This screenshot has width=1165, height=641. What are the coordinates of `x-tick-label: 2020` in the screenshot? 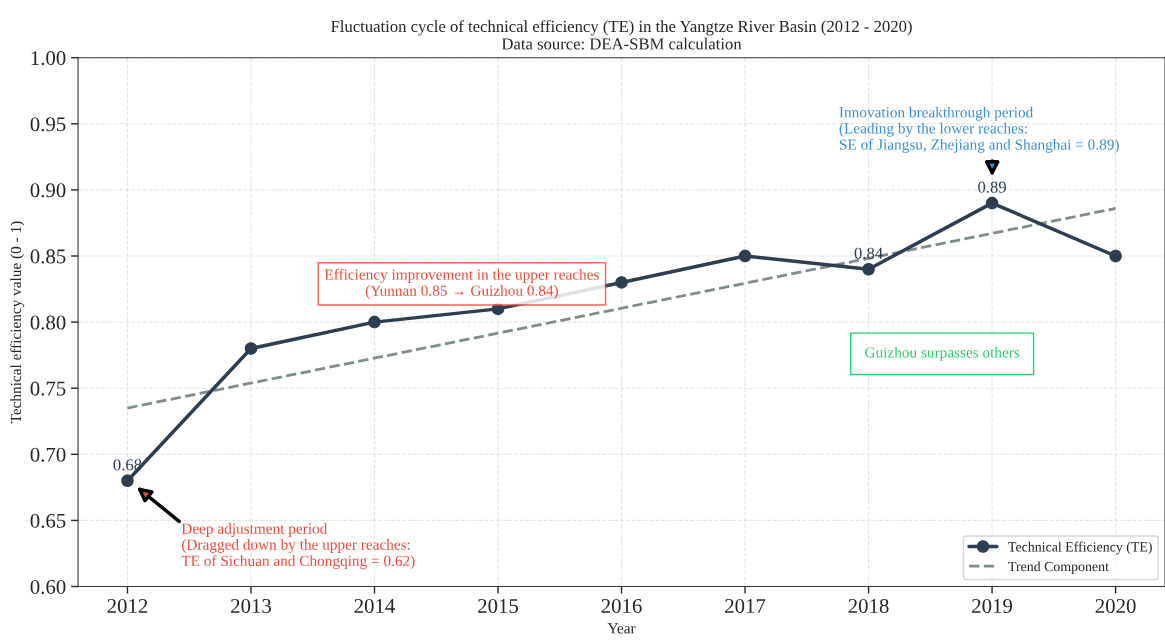 It's located at (1115, 605).